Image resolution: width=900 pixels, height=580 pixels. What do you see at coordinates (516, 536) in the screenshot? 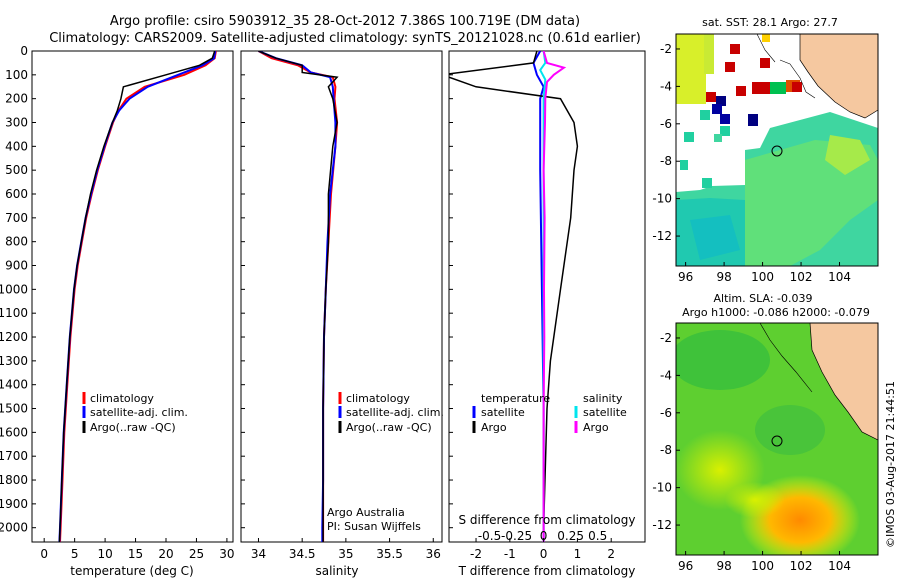
I see `difference-s-x-tick-label: -0.25` at bounding box center [516, 536].